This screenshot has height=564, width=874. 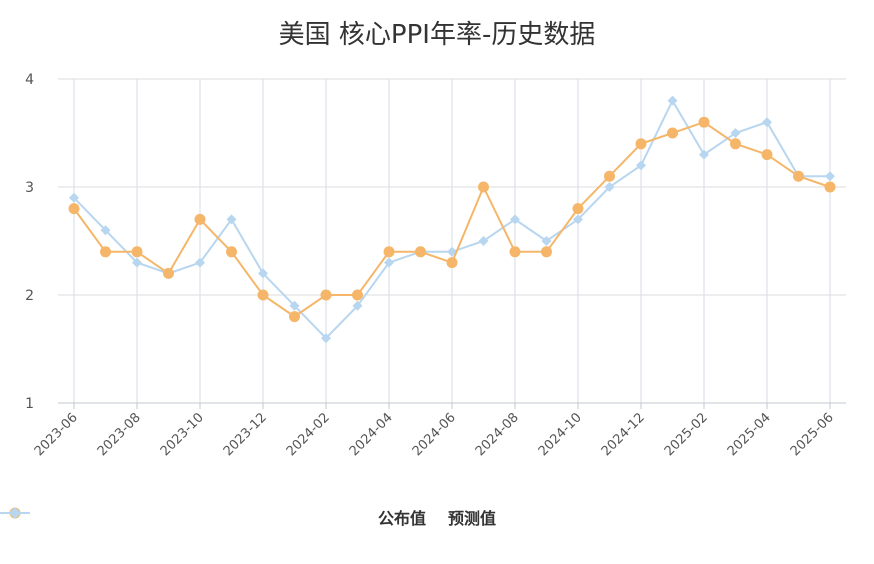 What do you see at coordinates (29, 80) in the screenshot?
I see `y-tick-label: 4` at bounding box center [29, 80].